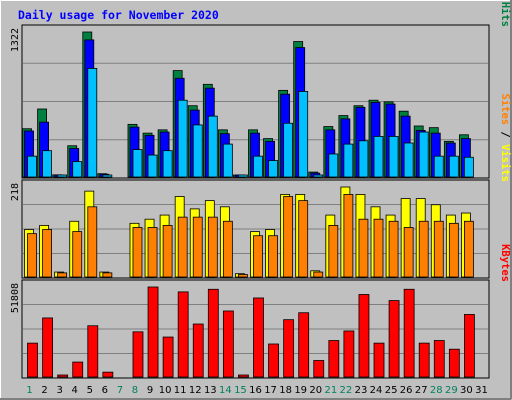 This screenshot has width=512, height=400. What do you see at coordinates (180, 390) in the screenshot?
I see `x-tick-label-11: 11` at bounding box center [180, 390].